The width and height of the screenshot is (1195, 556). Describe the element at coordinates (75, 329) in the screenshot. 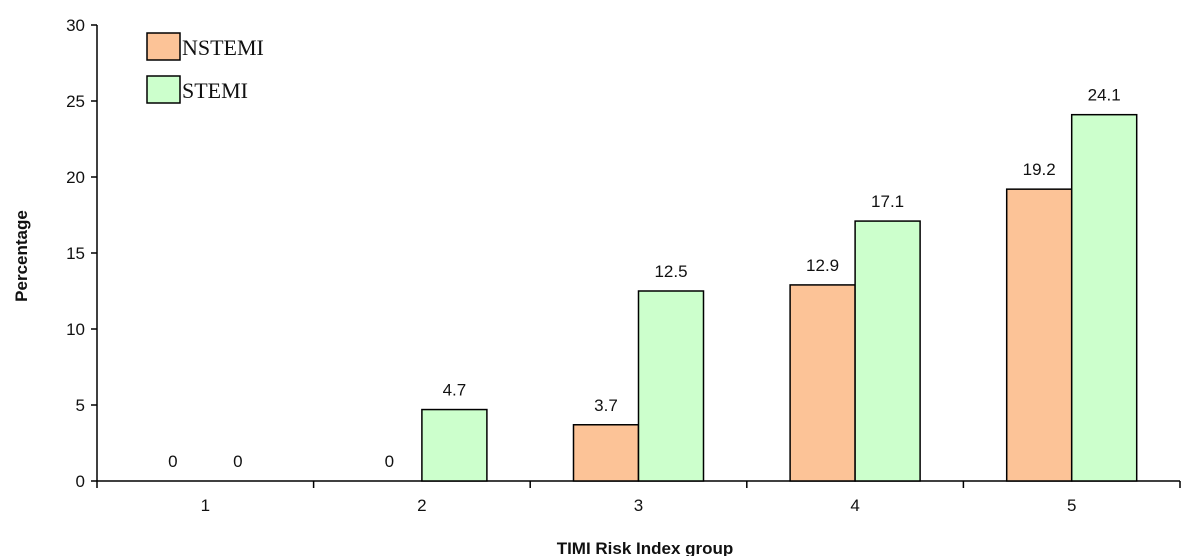

I see `y-tick-label: 10` at that location.